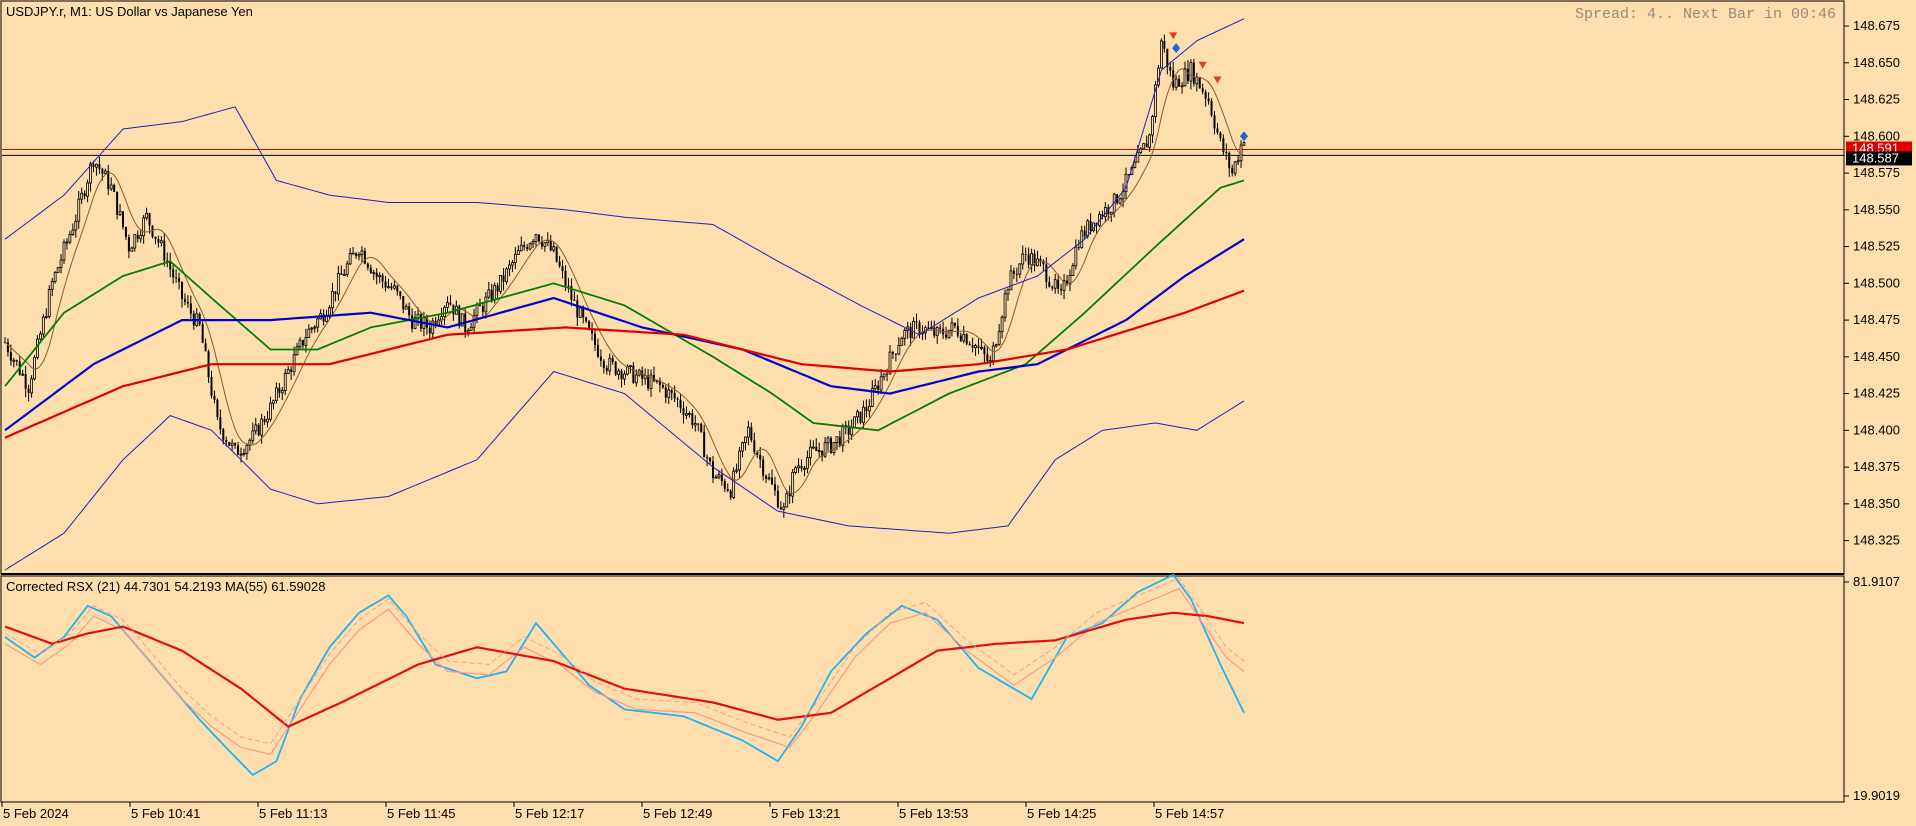 The width and height of the screenshot is (1916, 826). I want to click on x-tick-label: 5 Feb 13:21, so click(805, 813).